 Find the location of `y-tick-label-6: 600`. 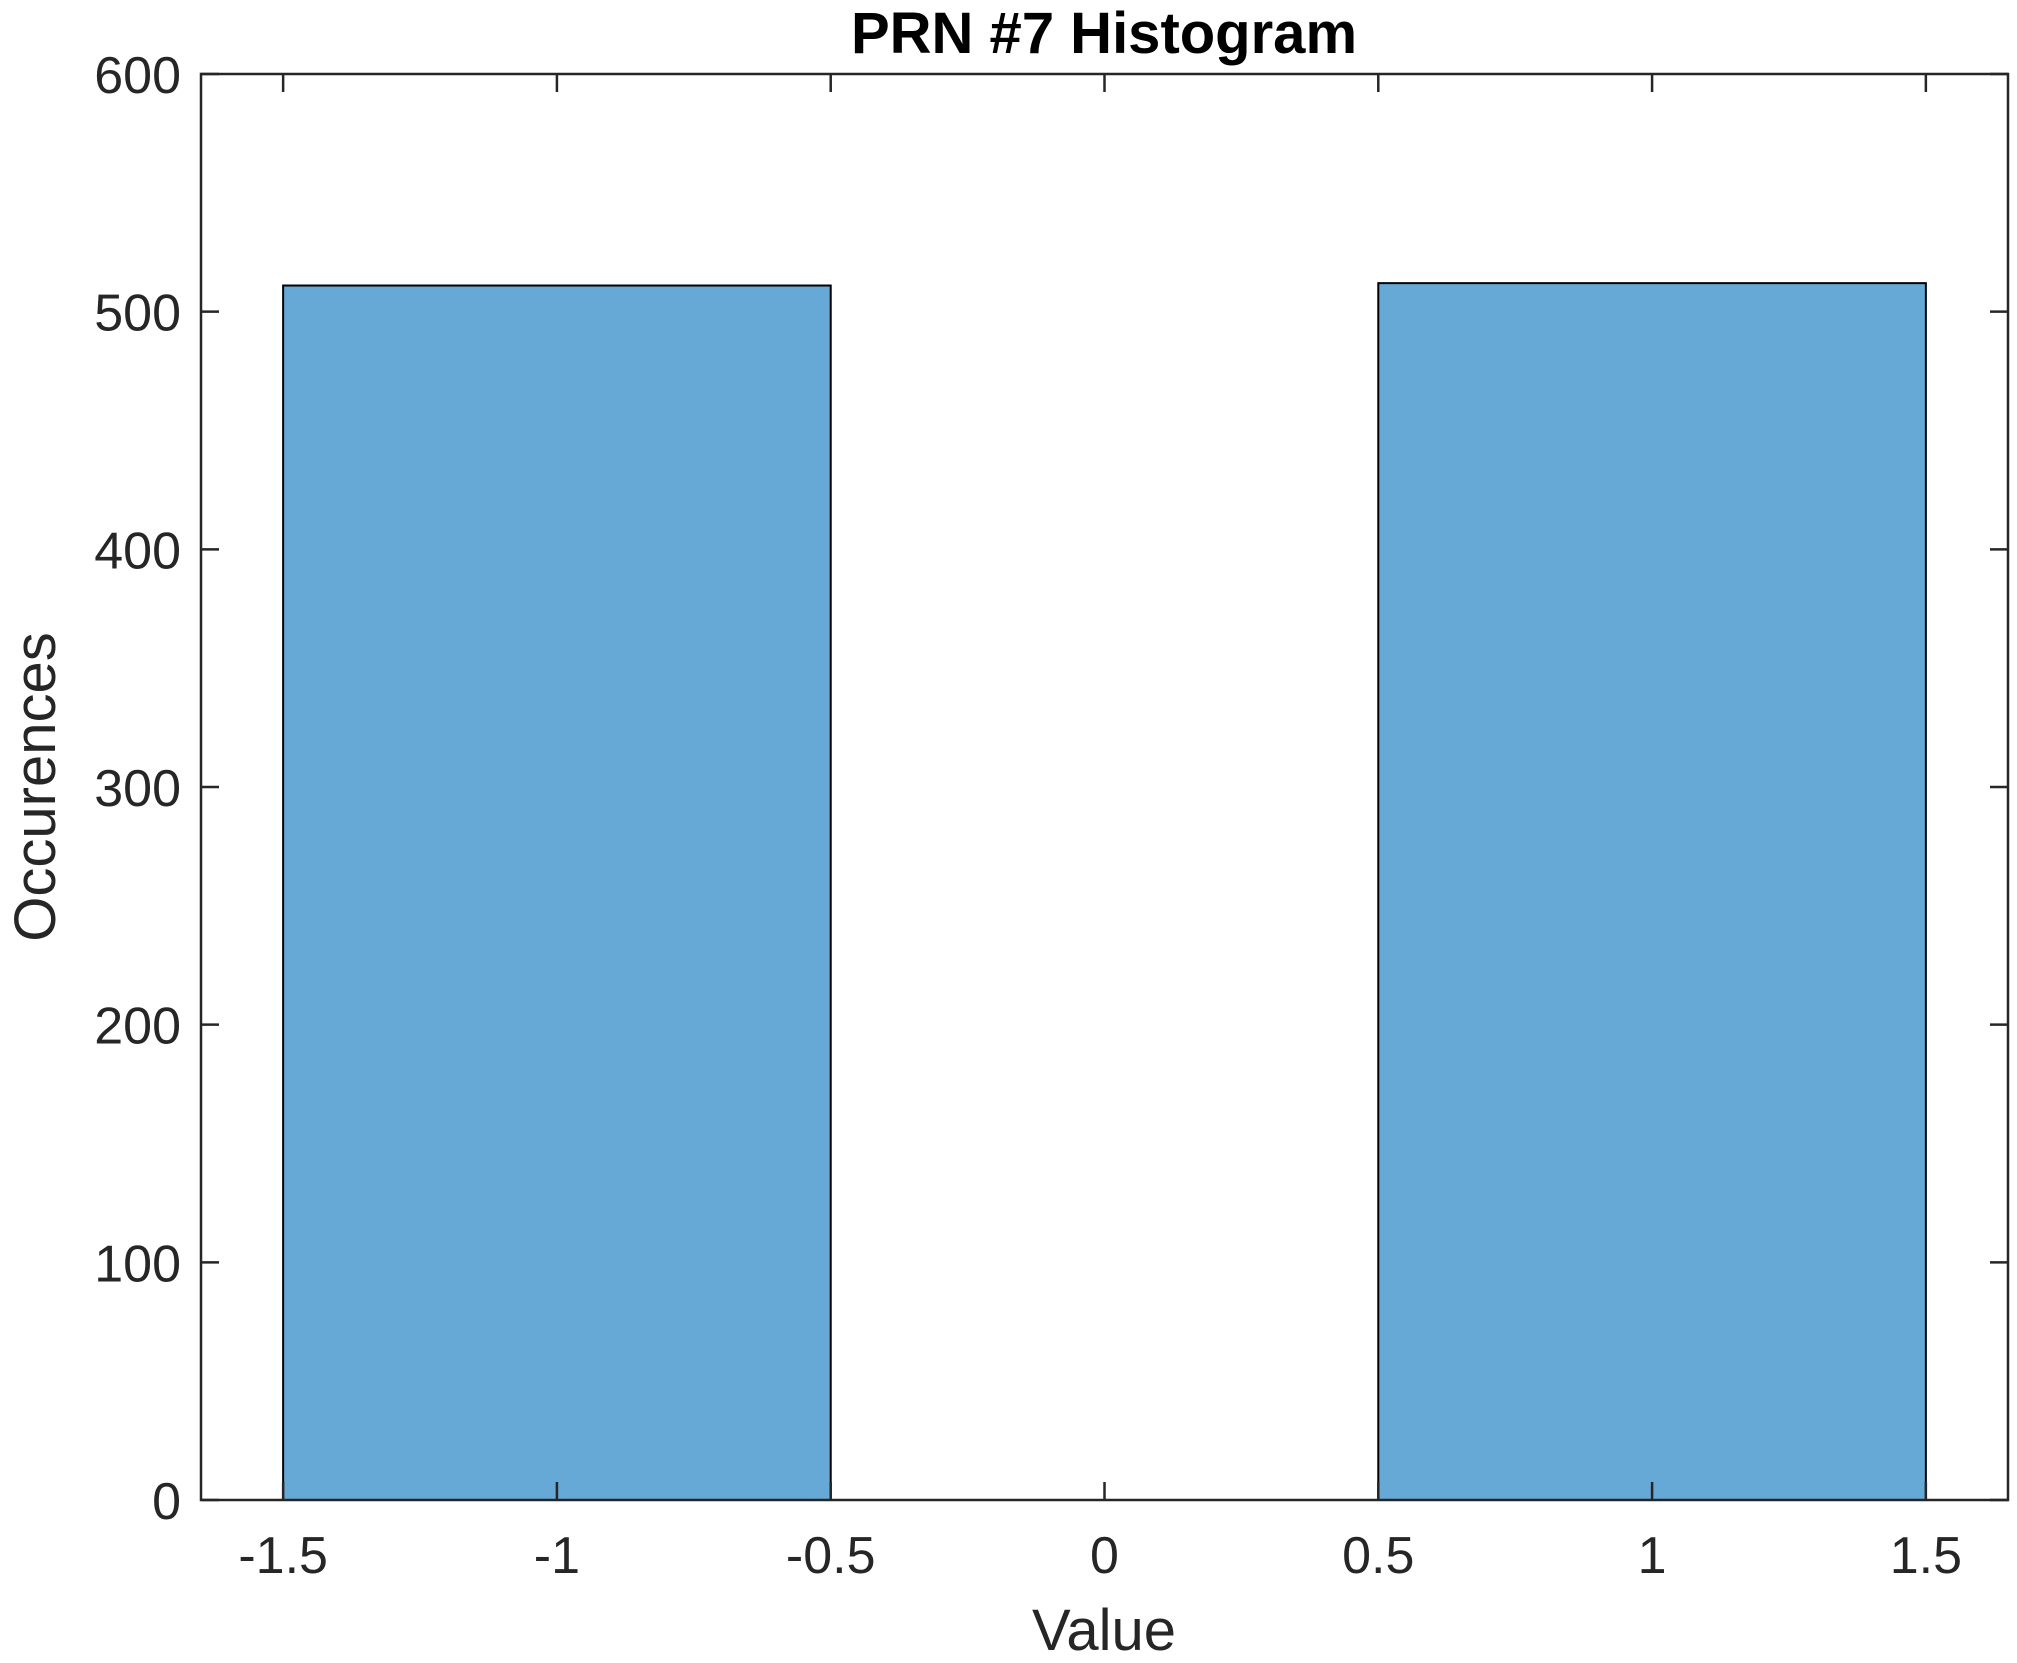

y-tick-label-6: 600 is located at coordinates (137, 76).